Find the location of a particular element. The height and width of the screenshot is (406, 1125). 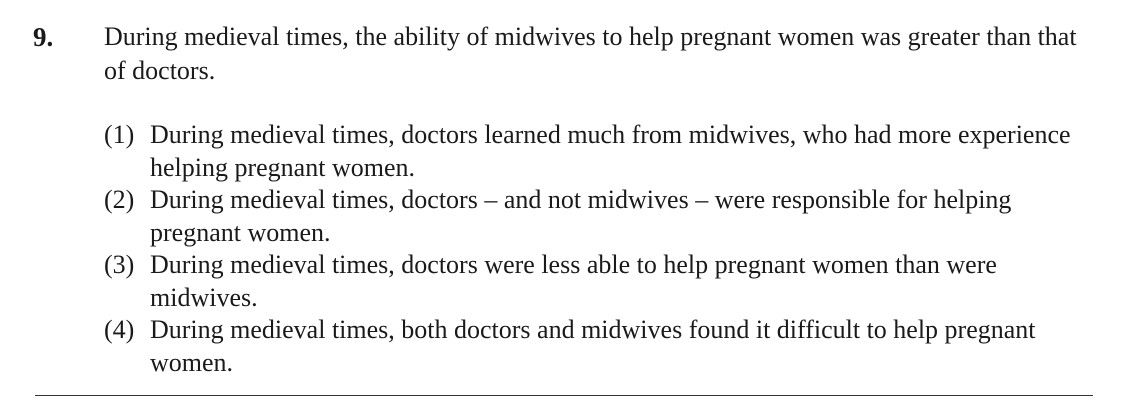

question-number: 9. is located at coordinates (43, 37).